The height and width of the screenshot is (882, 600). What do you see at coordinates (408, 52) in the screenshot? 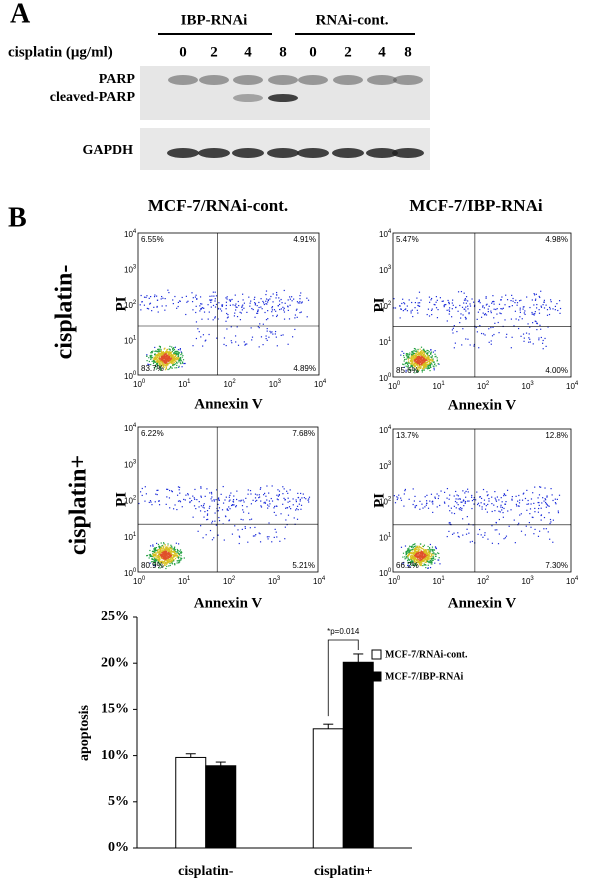
I see `dose-label: 8` at bounding box center [408, 52].